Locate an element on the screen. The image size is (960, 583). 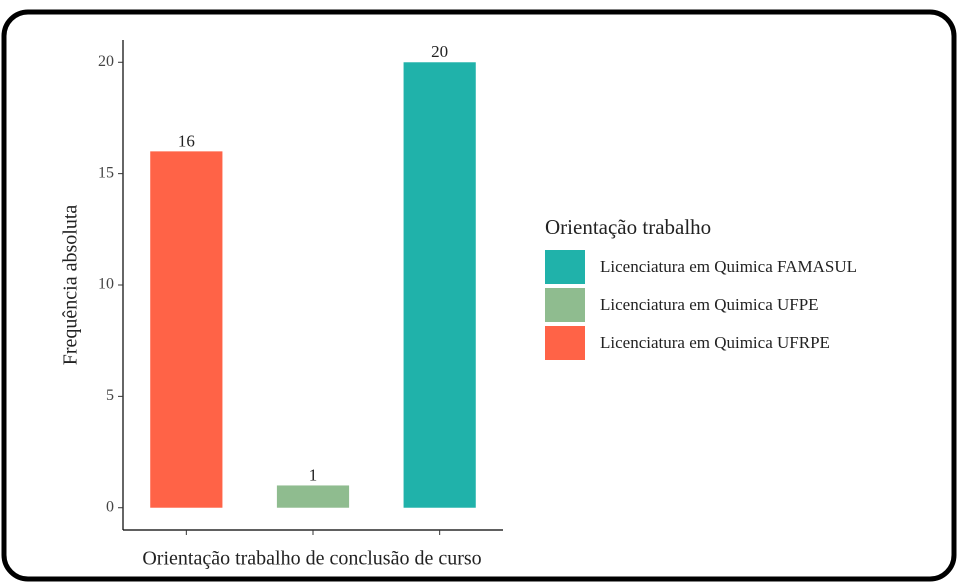
y-tick-label: 5 is located at coordinates (110, 395).